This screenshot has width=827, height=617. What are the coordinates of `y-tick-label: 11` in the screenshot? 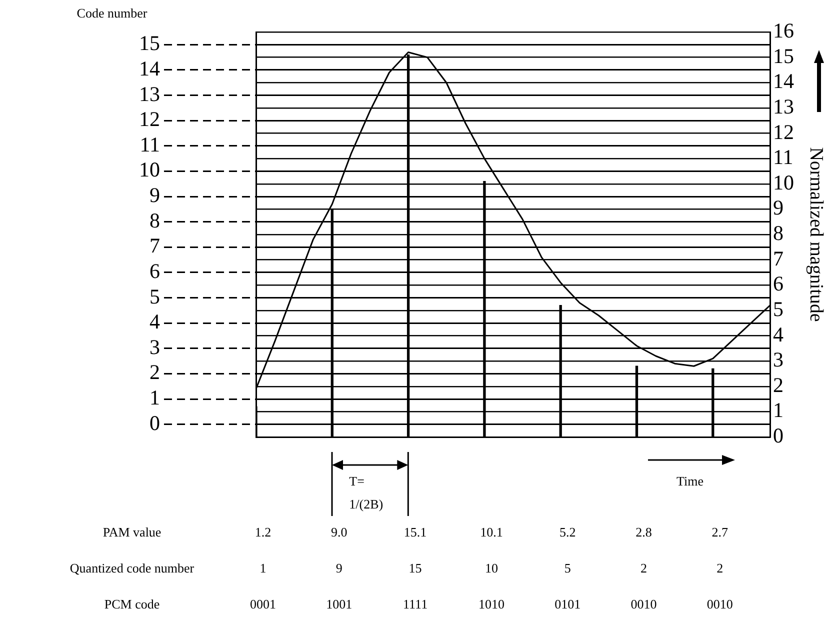 It's located at (150, 144).